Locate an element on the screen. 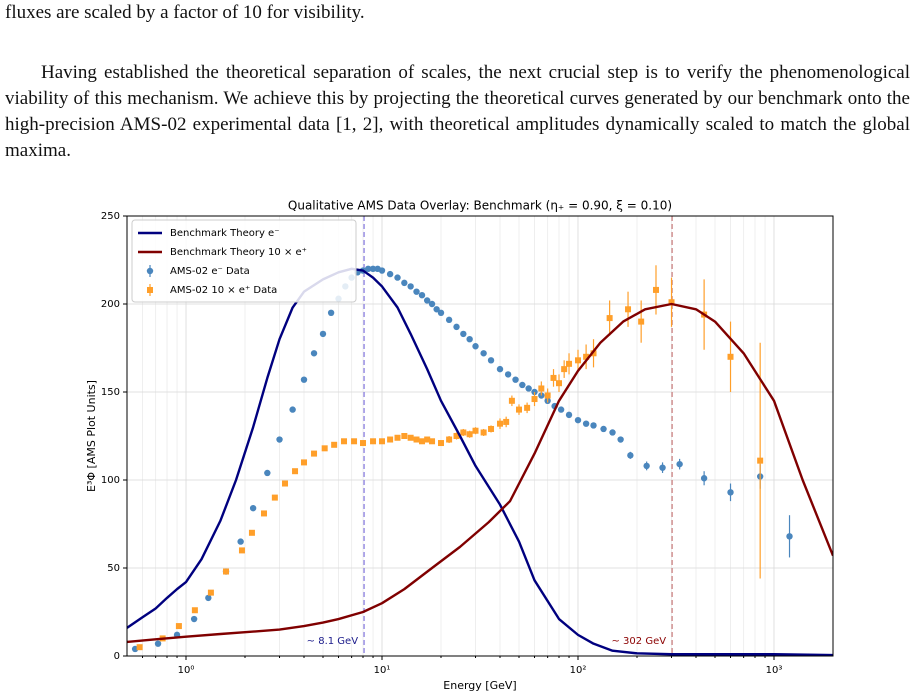 The width and height of the screenshot is (914, 698). x-tick-label: 10¹ is located at coordinates (382, 670).